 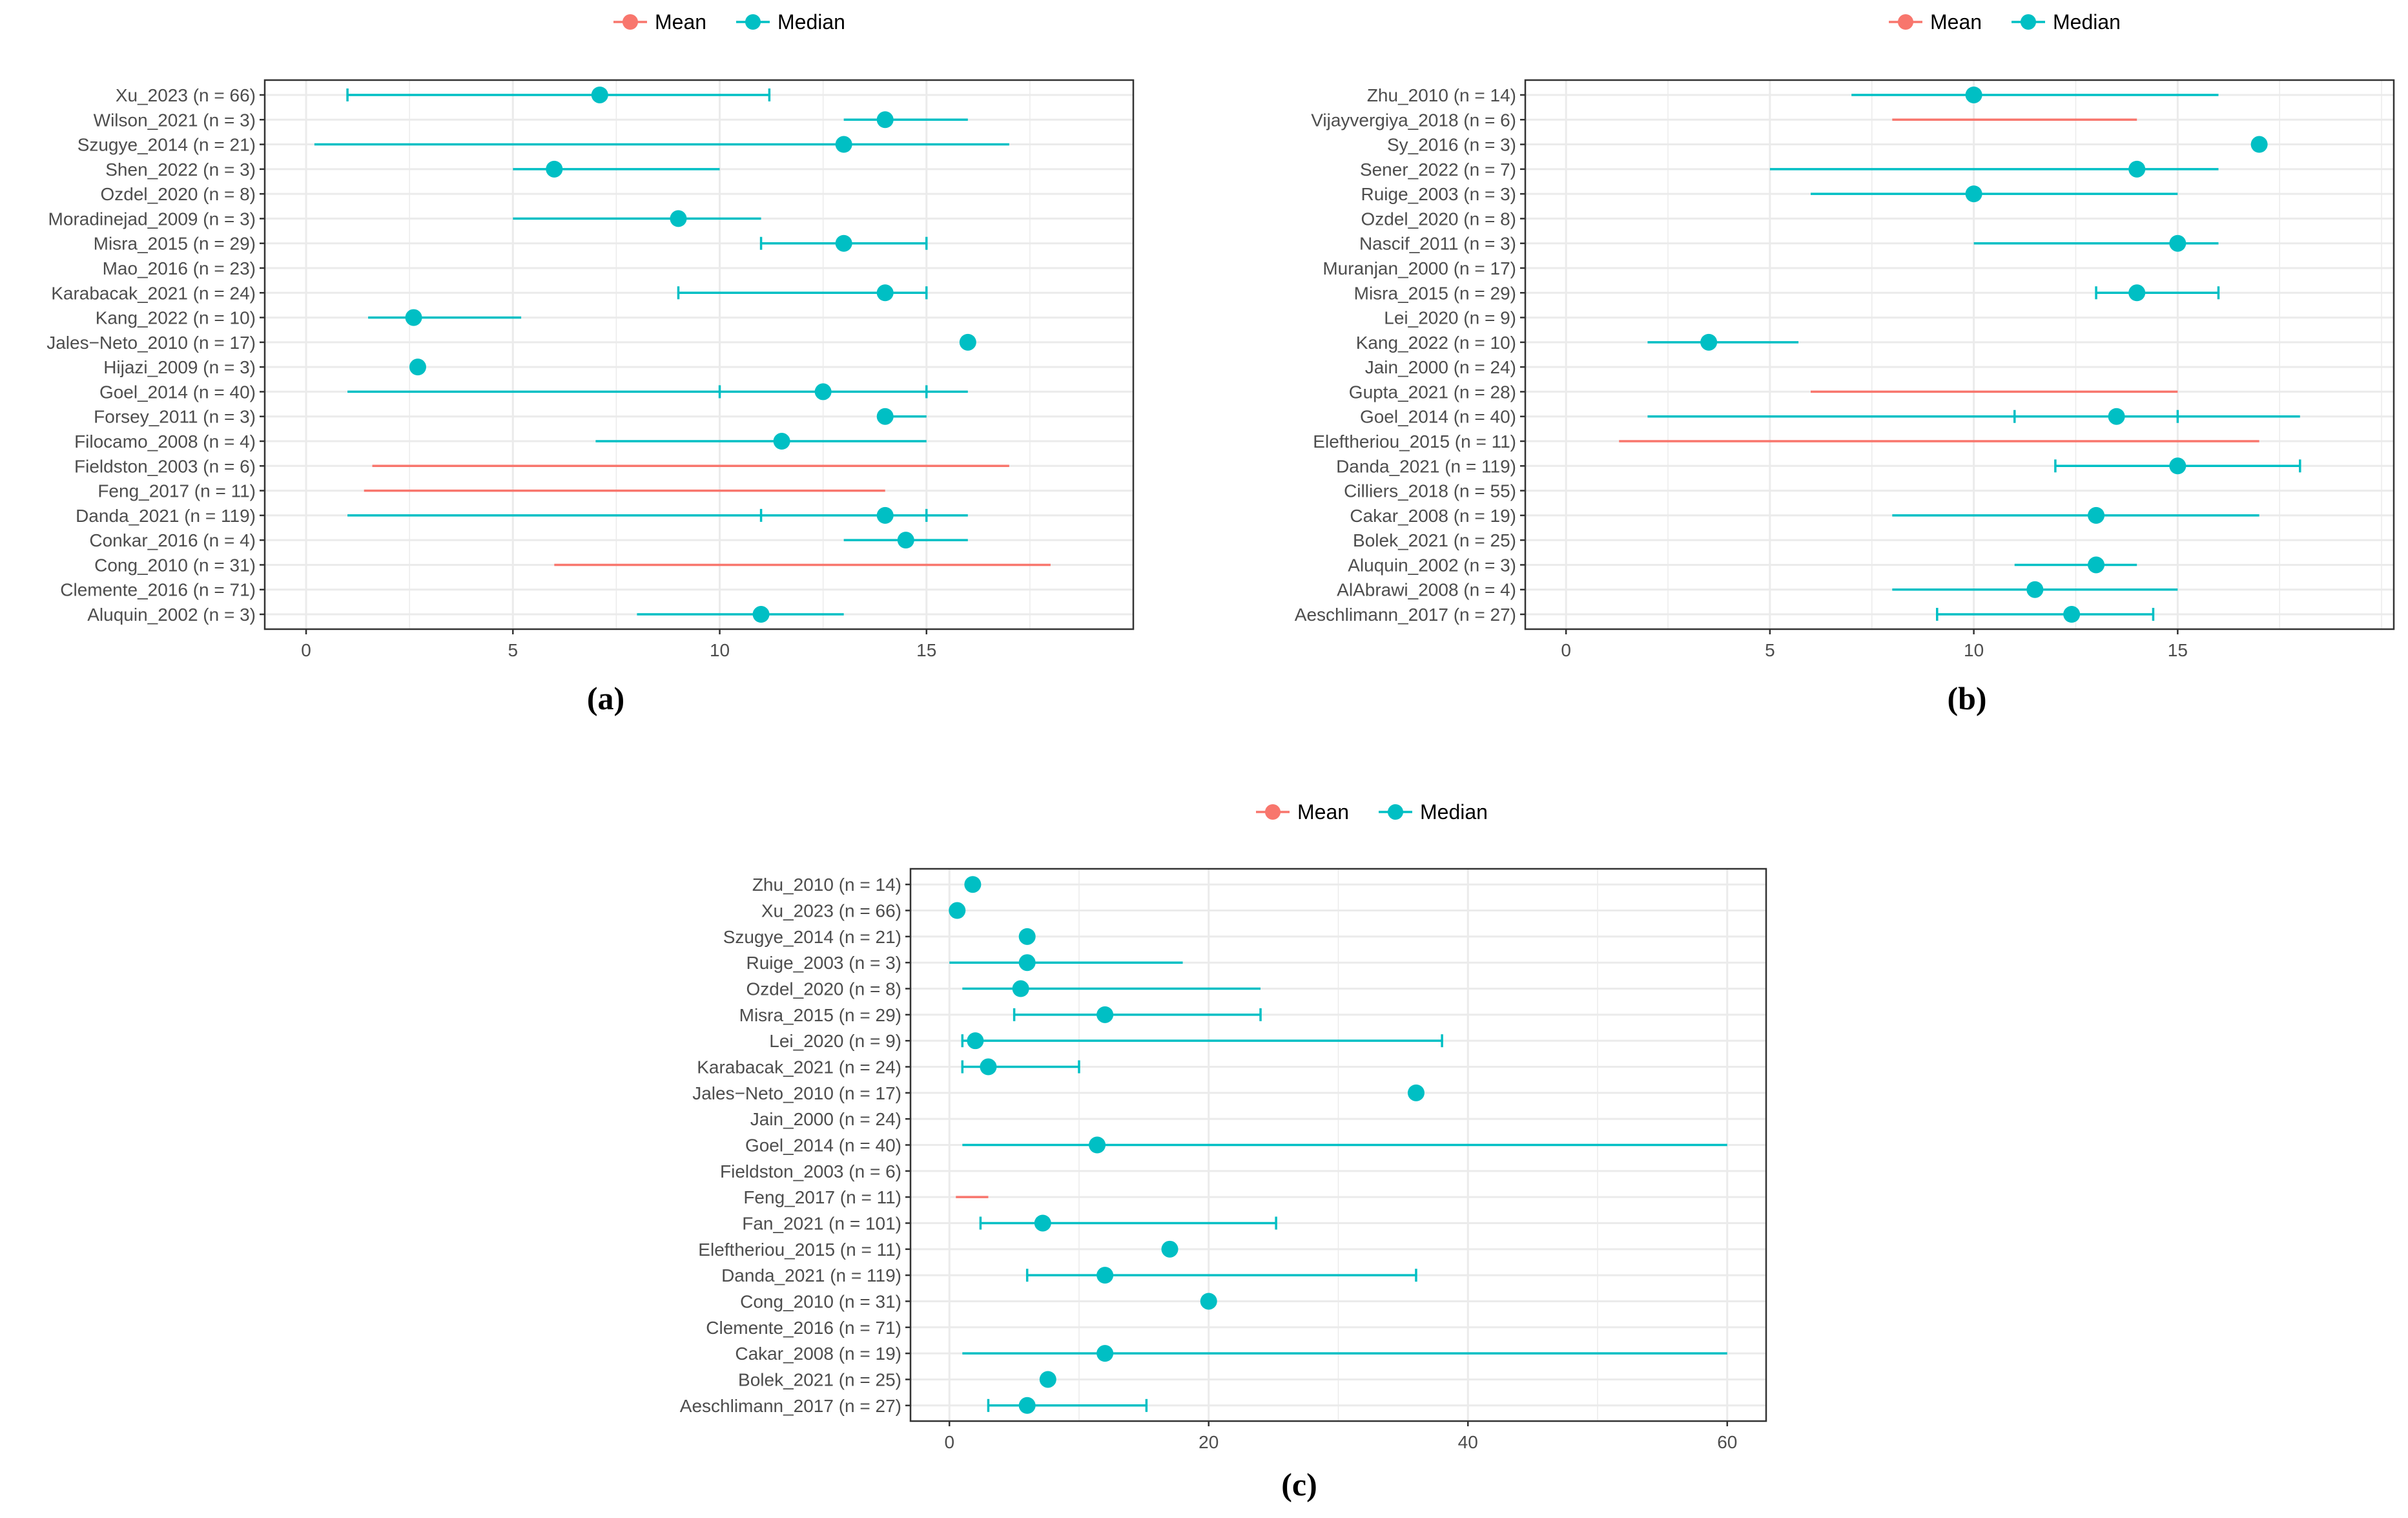 I want to click on panel-caption: (b), so click(x=1967, y=698).